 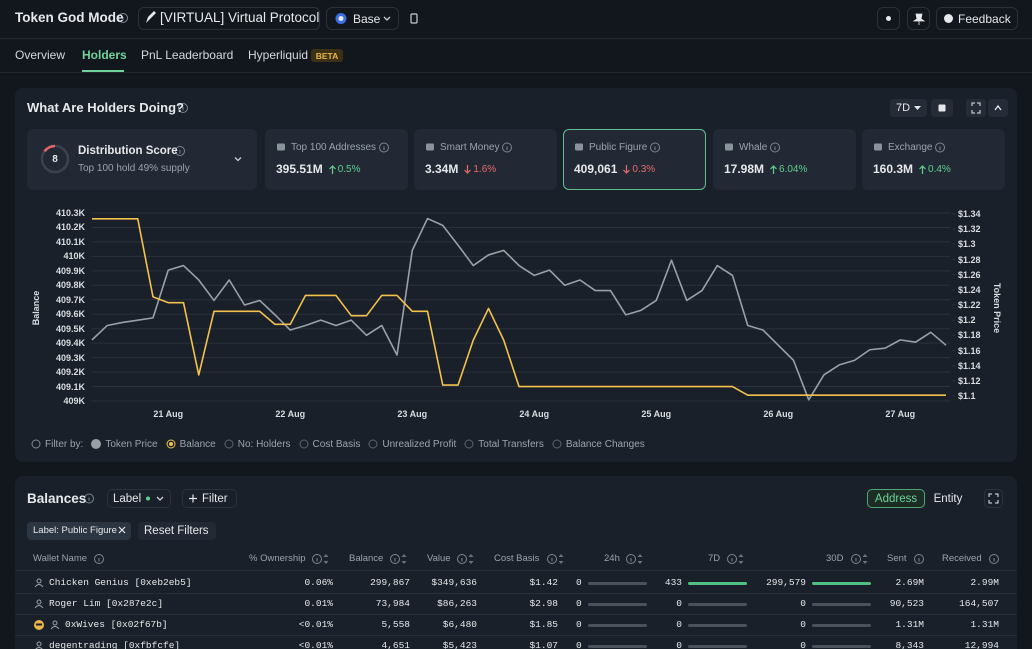 What do you see at coordinates (120, 582) in the screenshot?
I see `wallet-name: Chicken Genius [0xeb2eb5]` at bounding box center [120, 582].